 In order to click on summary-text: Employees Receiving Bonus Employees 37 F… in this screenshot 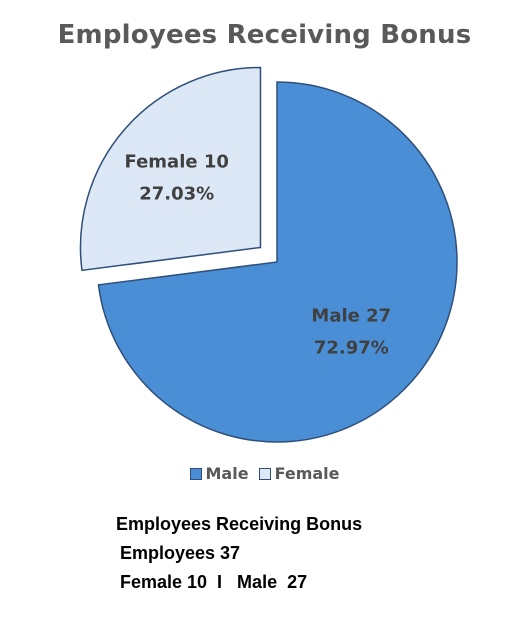, I will do `click(239, 553)`.